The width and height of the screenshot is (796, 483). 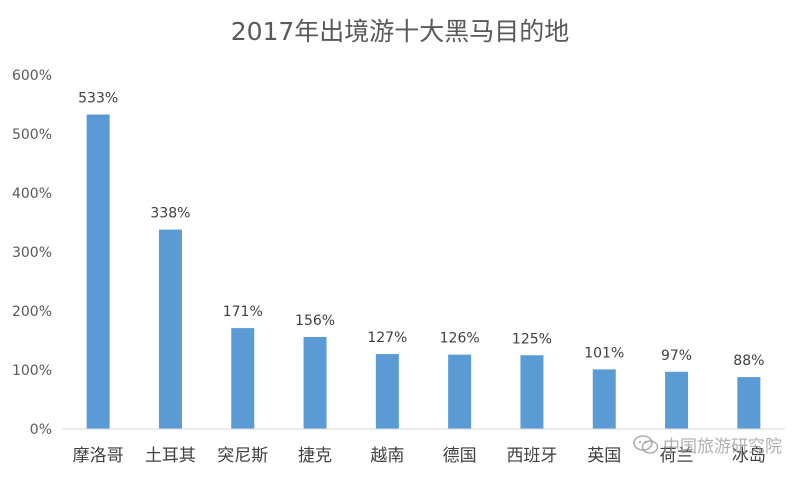 I want to click on y-tick-label: 200%, so click(x=32, y=312).